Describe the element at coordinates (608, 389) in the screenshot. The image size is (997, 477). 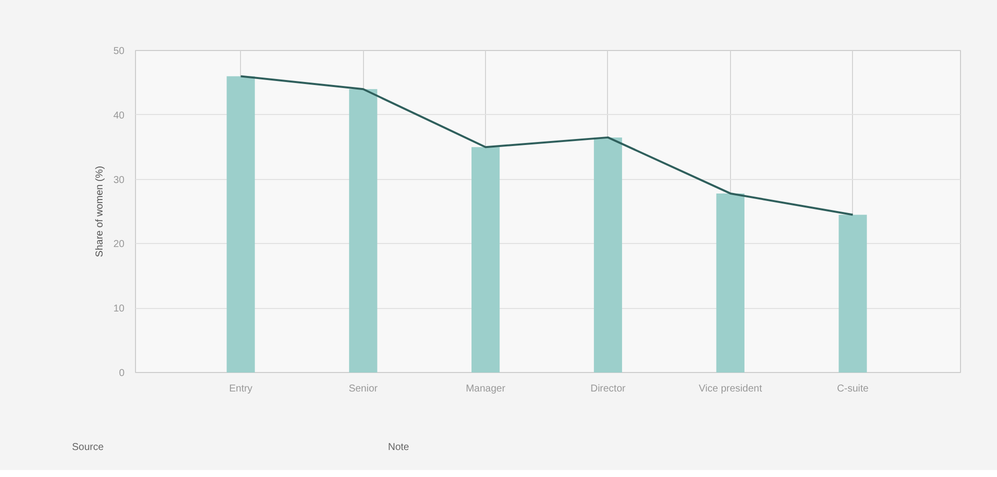
I see `x-tick-label: Director` at that location.